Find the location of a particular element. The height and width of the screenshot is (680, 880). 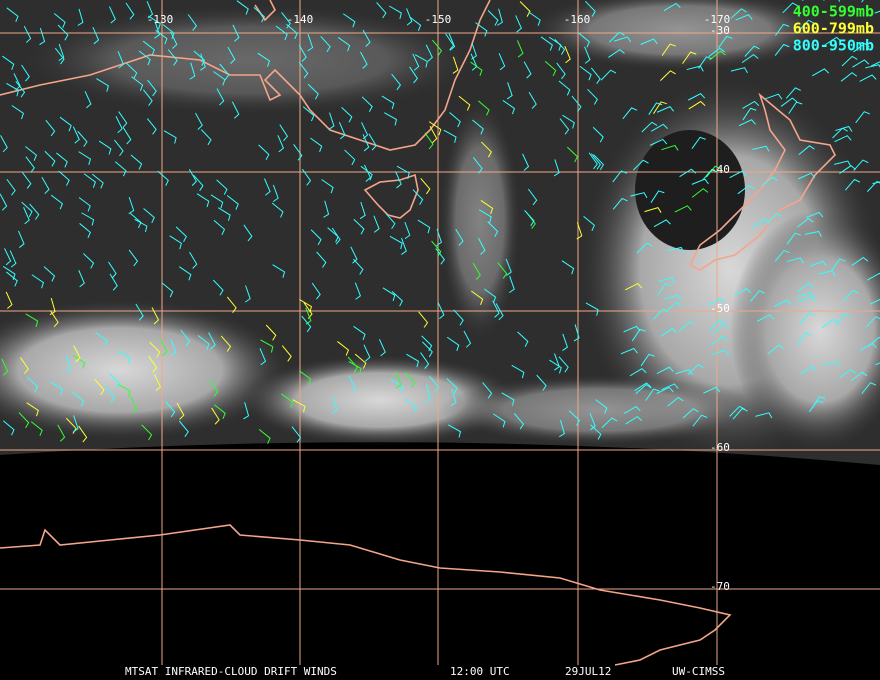

longitude-label: -130 is located at coordinates (160, 19).